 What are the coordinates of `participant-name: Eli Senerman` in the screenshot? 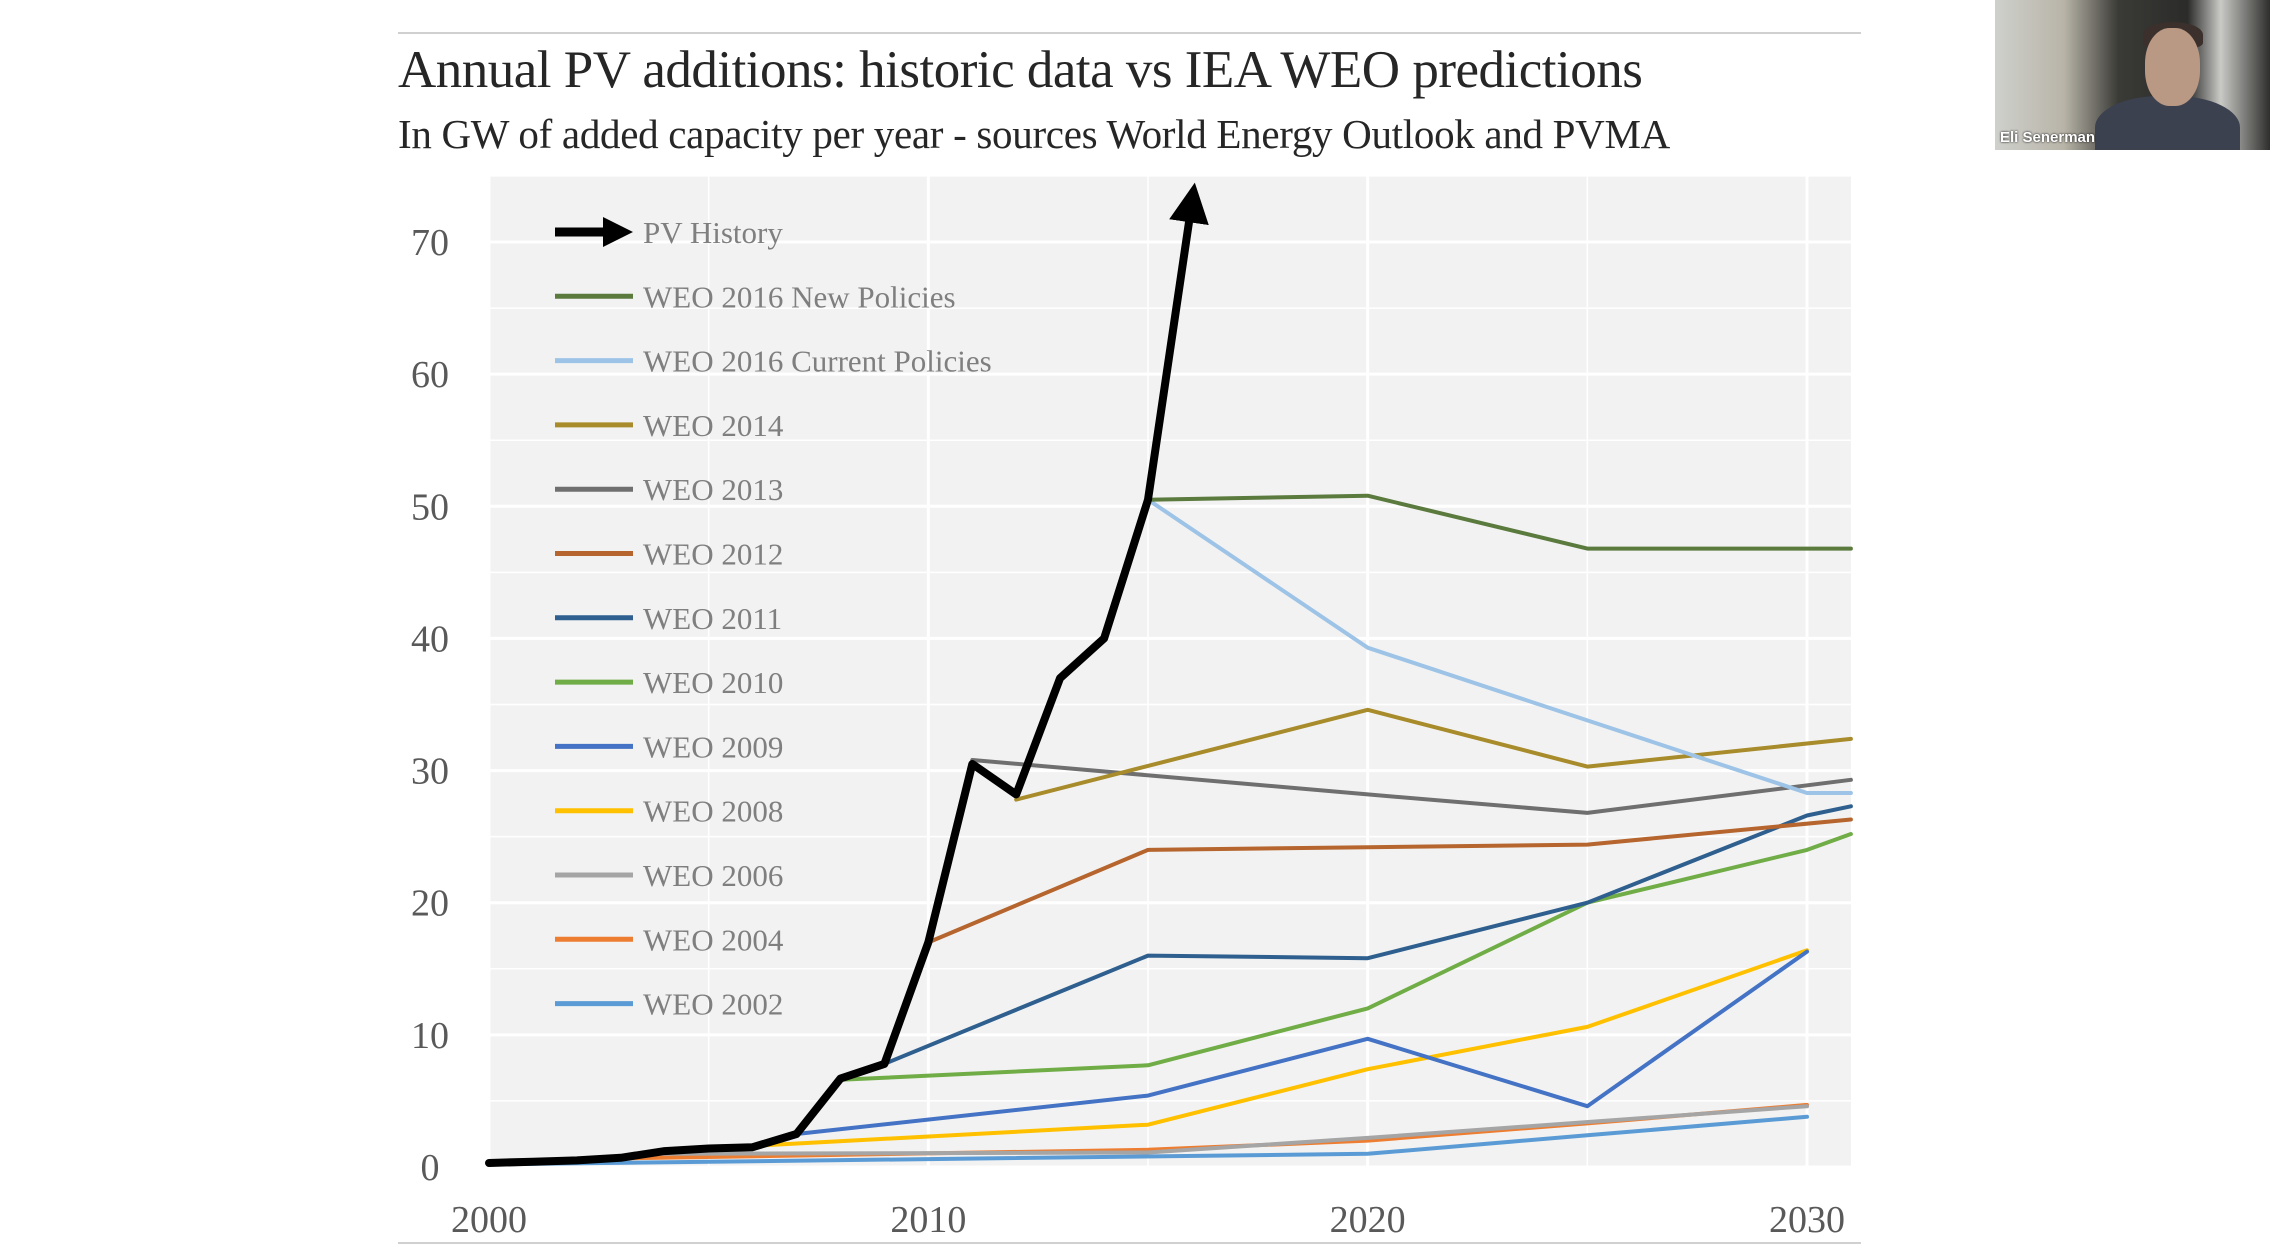 It's located at (2048, 137).